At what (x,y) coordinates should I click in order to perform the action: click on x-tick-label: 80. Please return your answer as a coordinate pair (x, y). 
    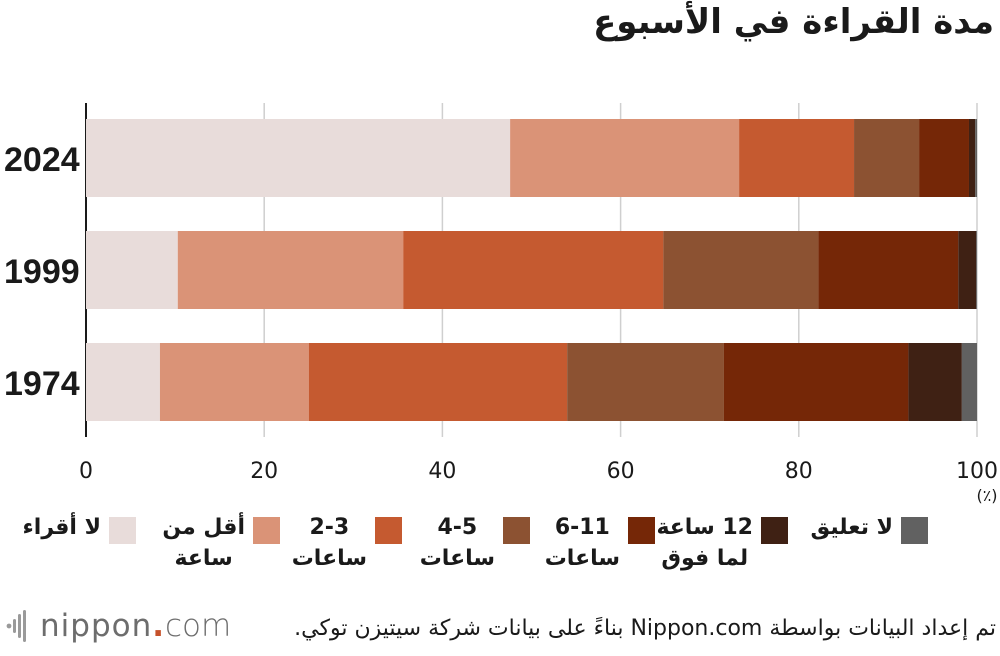
    Looking at the image, I should click on (799, 471).